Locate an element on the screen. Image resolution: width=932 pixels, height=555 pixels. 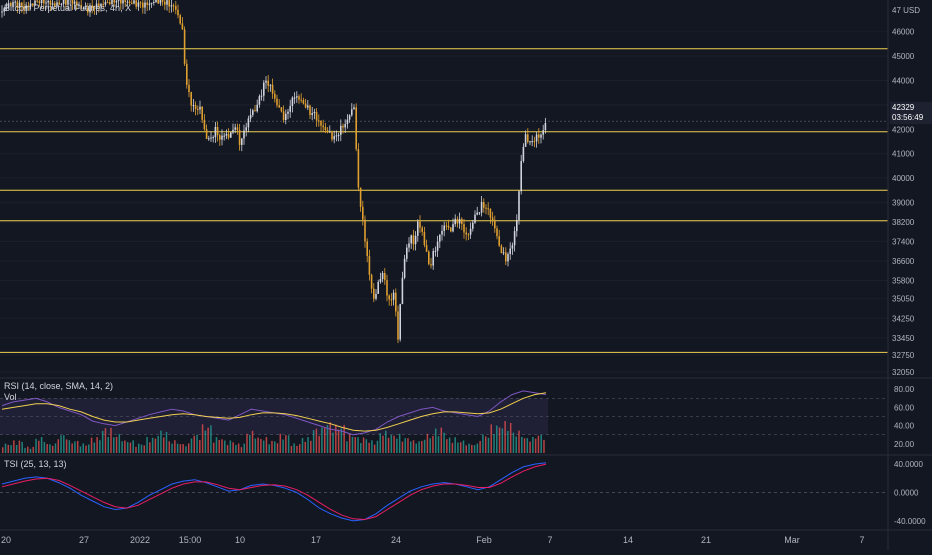
tsi-tick-label: -40.0000 is located at coordinates (910, 521).